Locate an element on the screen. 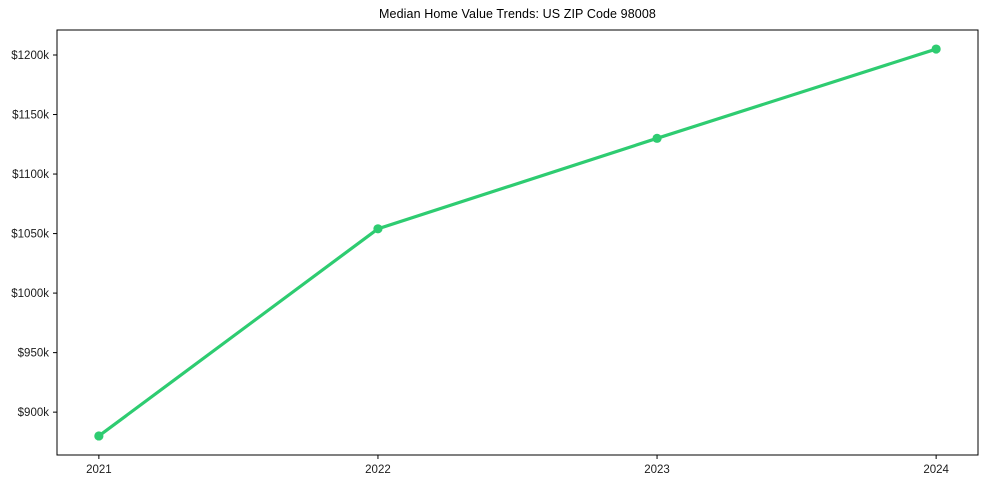 This screenshot has width=990, height=490. y-tick-label: $1150k is located at coordinates (30, 116).